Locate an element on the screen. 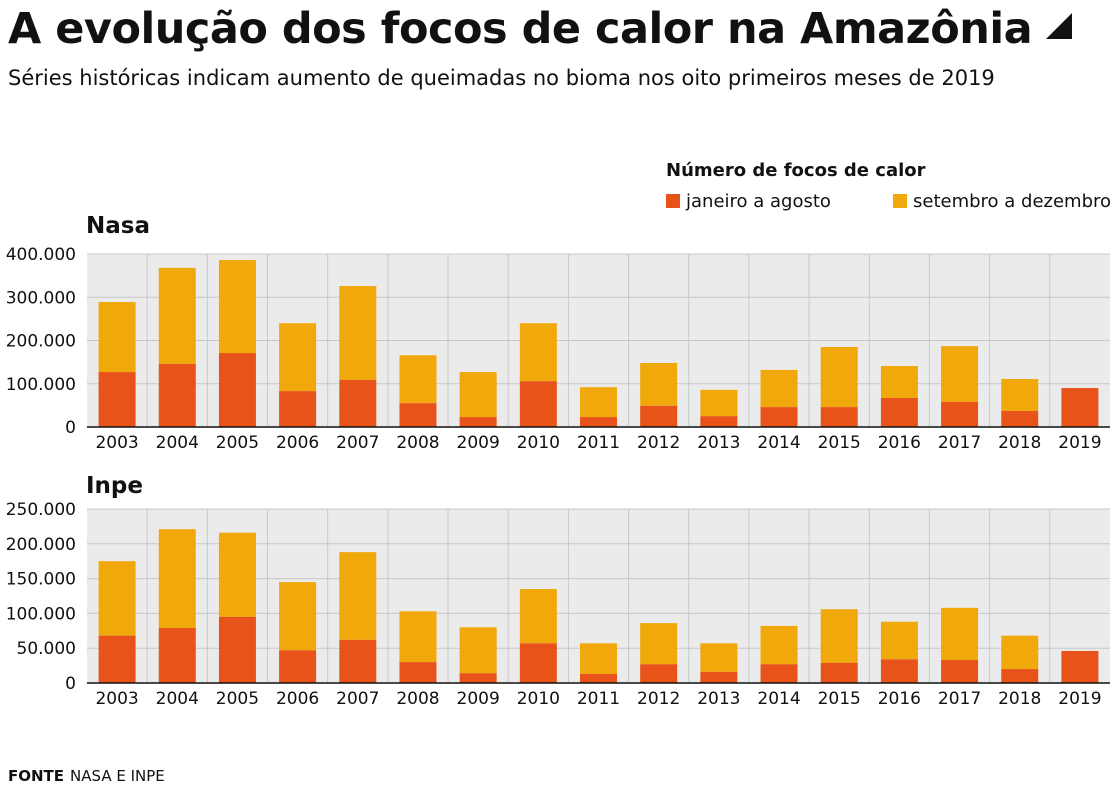 The height and width of the screenshot is (800, 1117). bar-set-dez-2007 is located at coordinates (358, 333).